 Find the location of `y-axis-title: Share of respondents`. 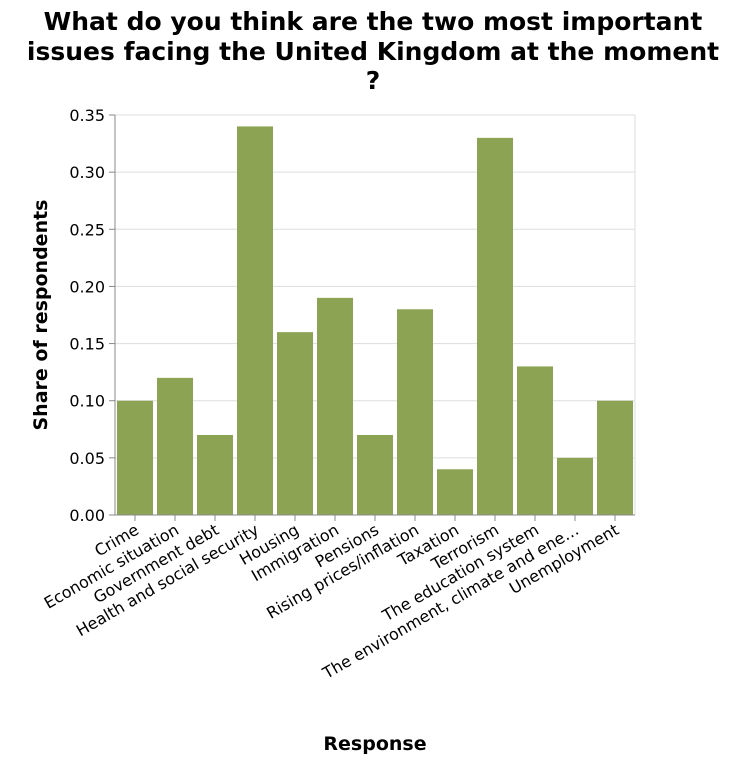

y-axis-title: Share of respondents is located at coordinates (41, 315).